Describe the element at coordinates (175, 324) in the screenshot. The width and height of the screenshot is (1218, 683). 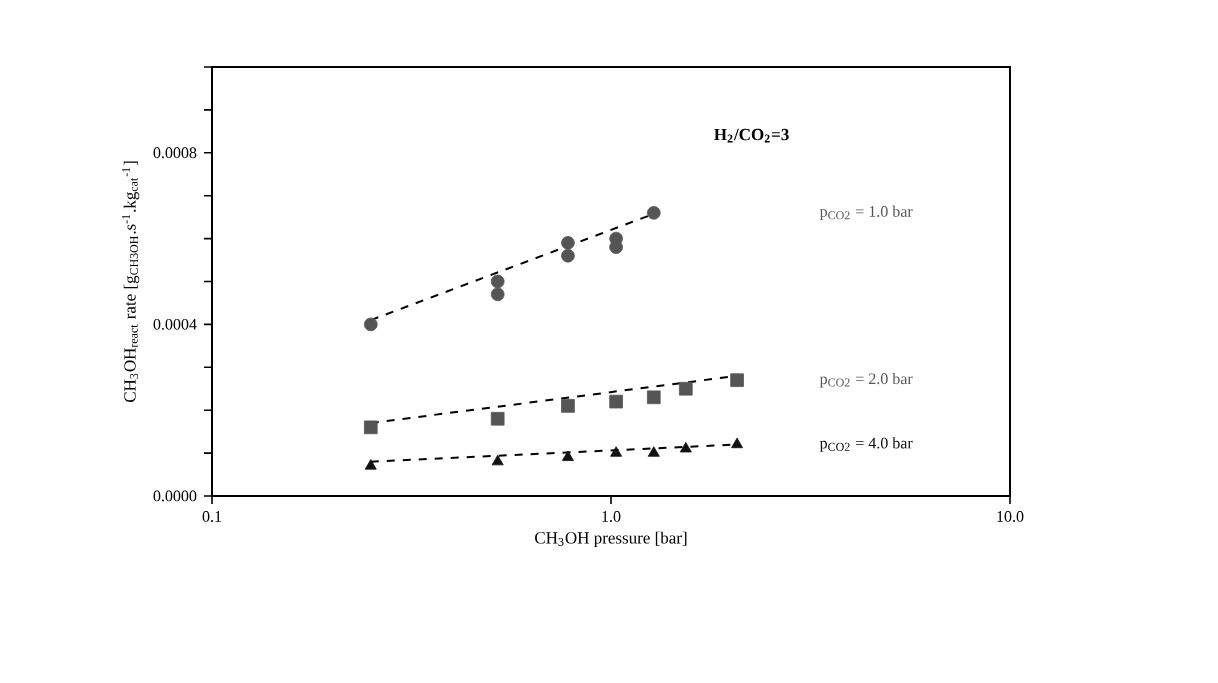
I see `y-tick-label: 0.0004` at that location.